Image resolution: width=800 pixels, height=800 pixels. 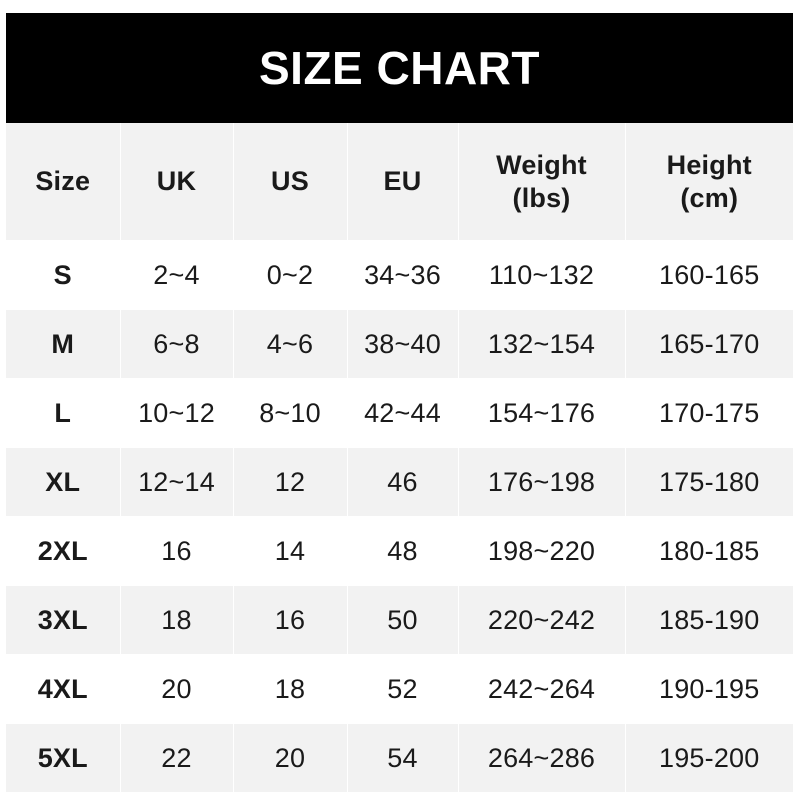 What do you see at coordinates (177, 413) in the screenshot?
I see `cell-uk: 10~12` at bounding box center [177, 413].